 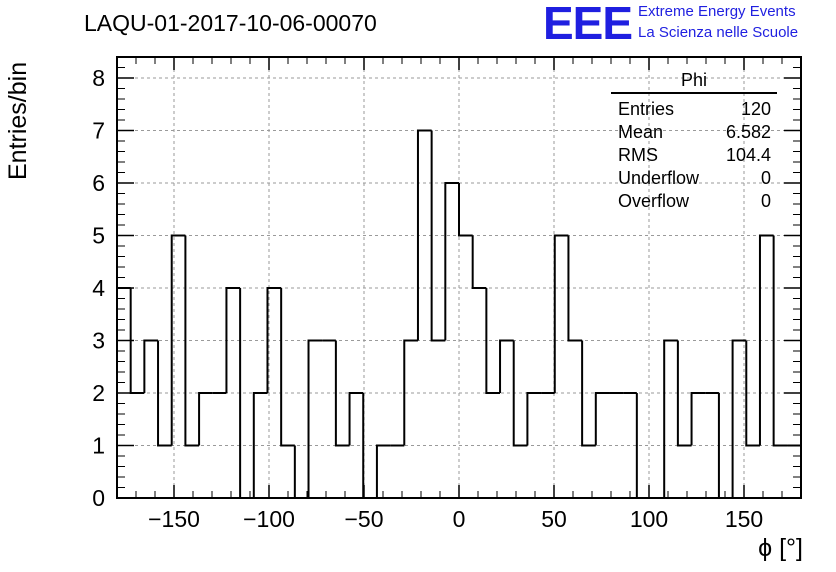 What do you see at coordinates (649, 519) in the screenshot?
I see `x-tick-label: 100` at bounding box center [649, 519].